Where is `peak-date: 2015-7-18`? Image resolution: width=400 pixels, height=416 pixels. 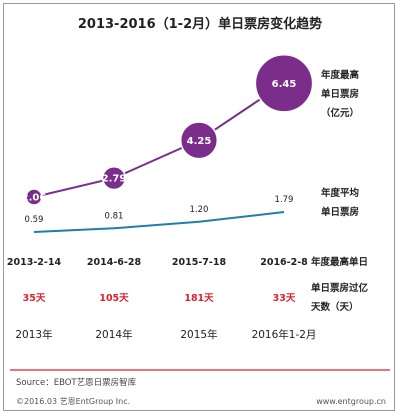
peak-date: 2015-7-18 is located at coordinates (199, 262).